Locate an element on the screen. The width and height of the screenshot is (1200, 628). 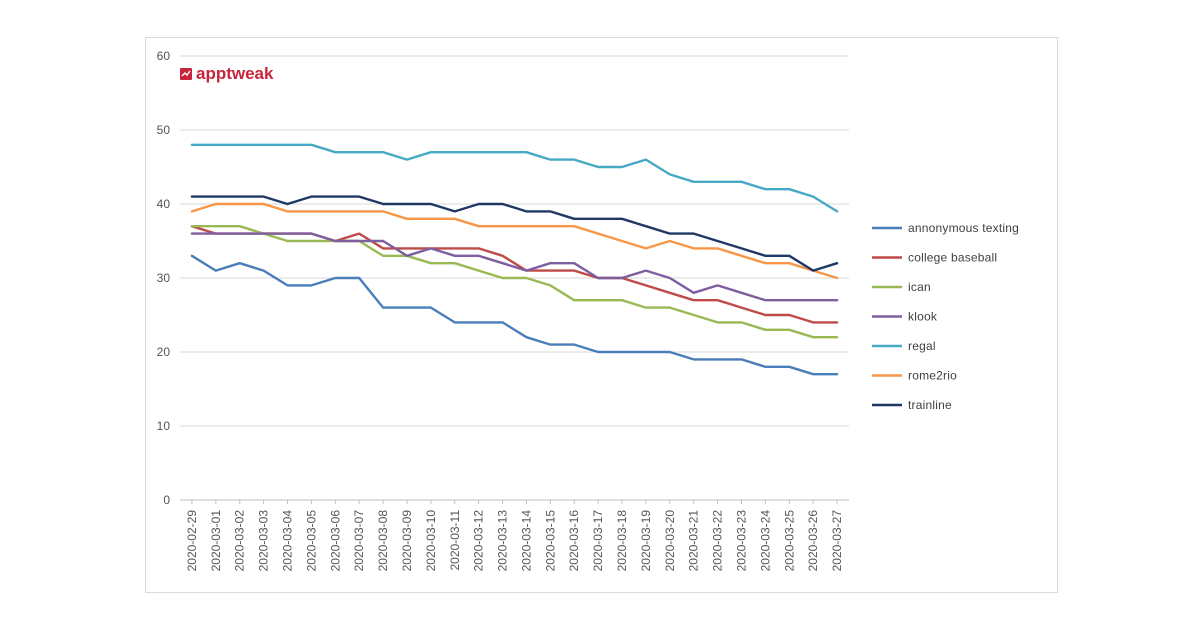
series-line-regal is located at coordinates (514, 178).